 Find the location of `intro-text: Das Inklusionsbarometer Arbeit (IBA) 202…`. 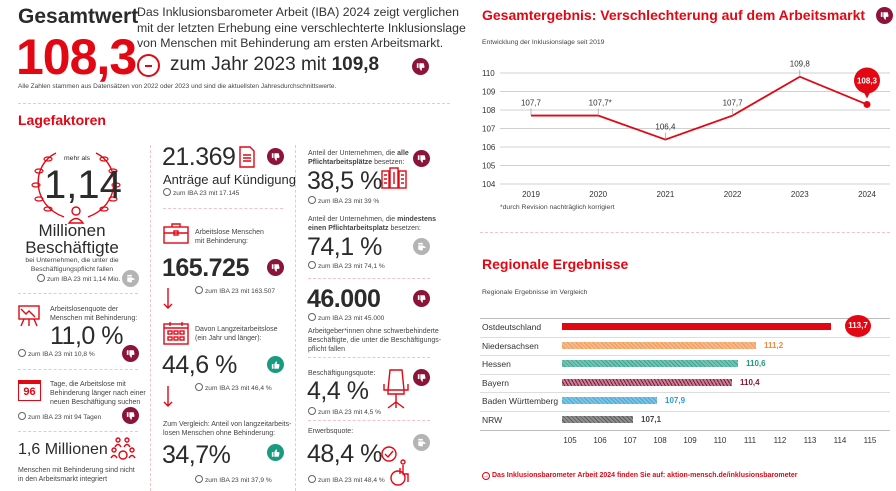

intro-text: Das Inklusionsbarometer Arbeit (IBA) 202… is located at coordinates (301, 28).